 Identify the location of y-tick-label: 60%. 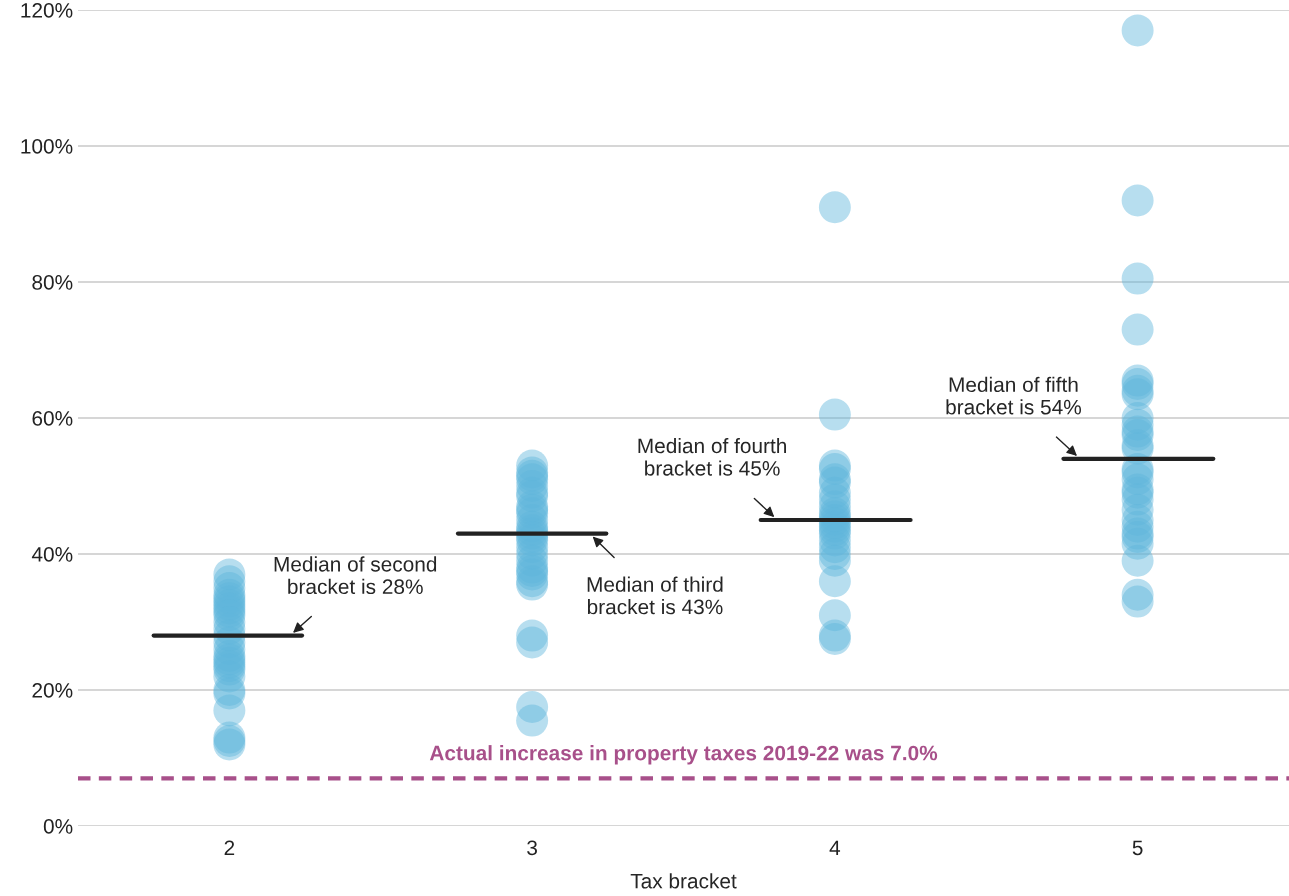
(52, 418).